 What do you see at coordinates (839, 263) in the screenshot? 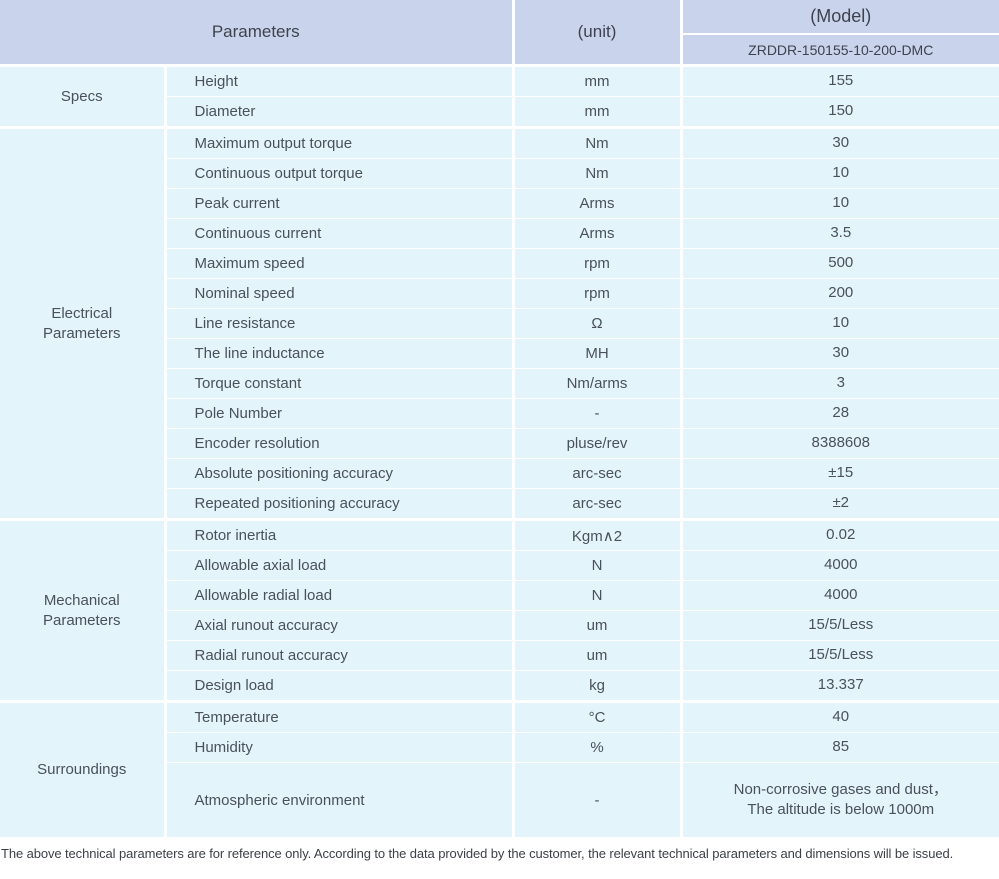
I see `value-cell: 500` at bounding box center [839, 263].